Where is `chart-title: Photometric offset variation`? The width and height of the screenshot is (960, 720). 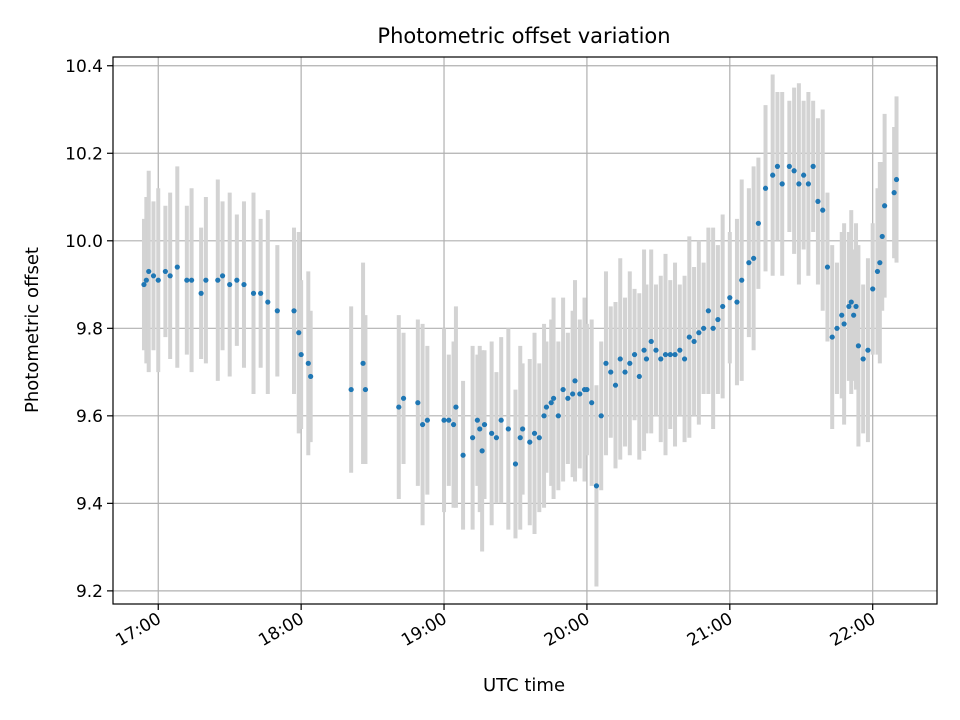 chart-title: Photometric offset variation is located at coordinates (523, 36).